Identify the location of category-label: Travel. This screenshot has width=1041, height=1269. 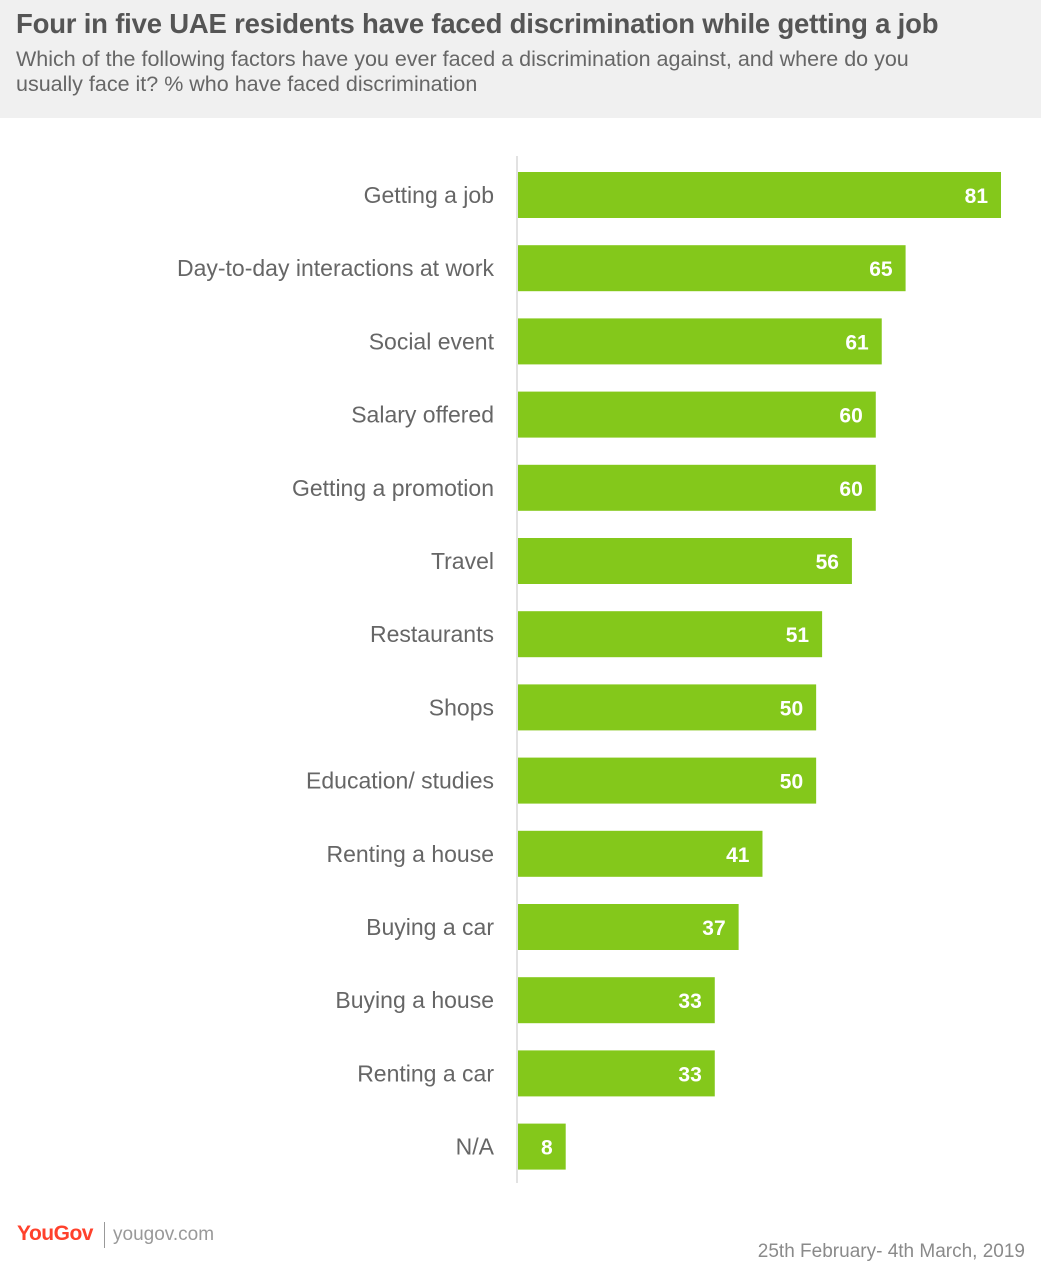
(462, 561).